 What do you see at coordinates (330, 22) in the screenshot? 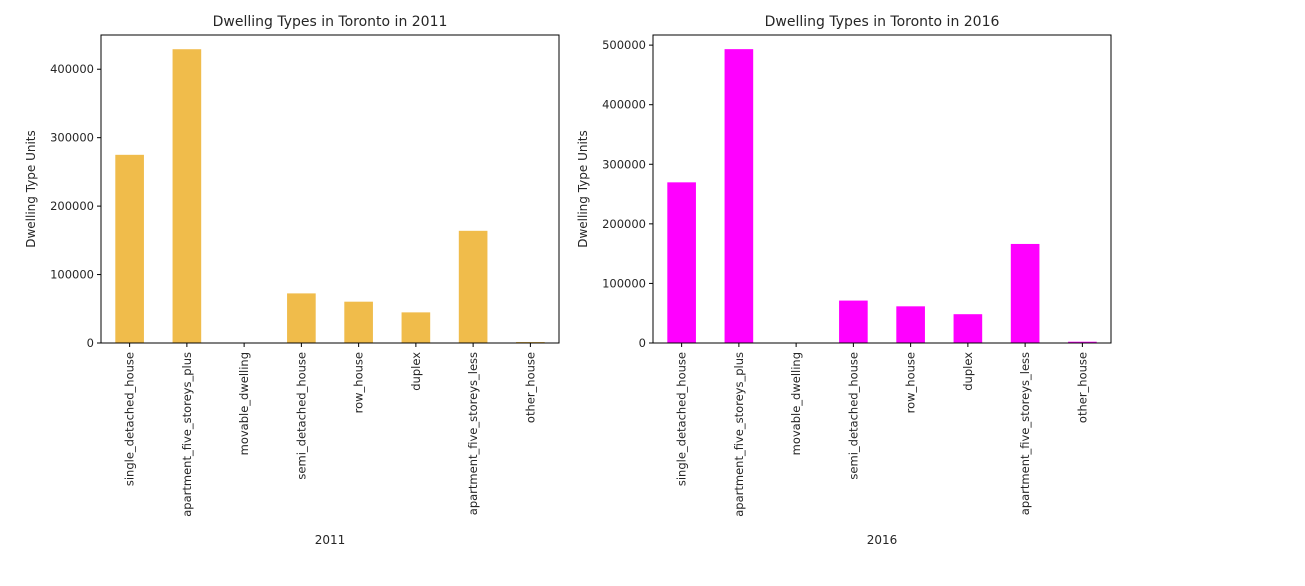
I see `chart-title: Dwelling Types in Toronto in 2011` at bounding box center [330, 22].